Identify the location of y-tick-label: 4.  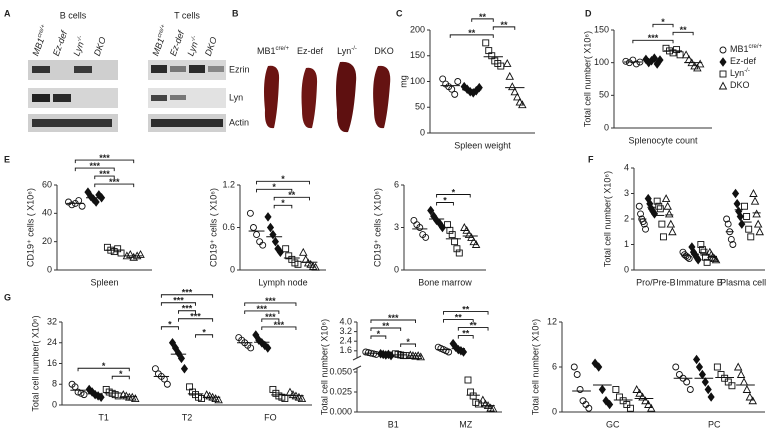
(626, 167).